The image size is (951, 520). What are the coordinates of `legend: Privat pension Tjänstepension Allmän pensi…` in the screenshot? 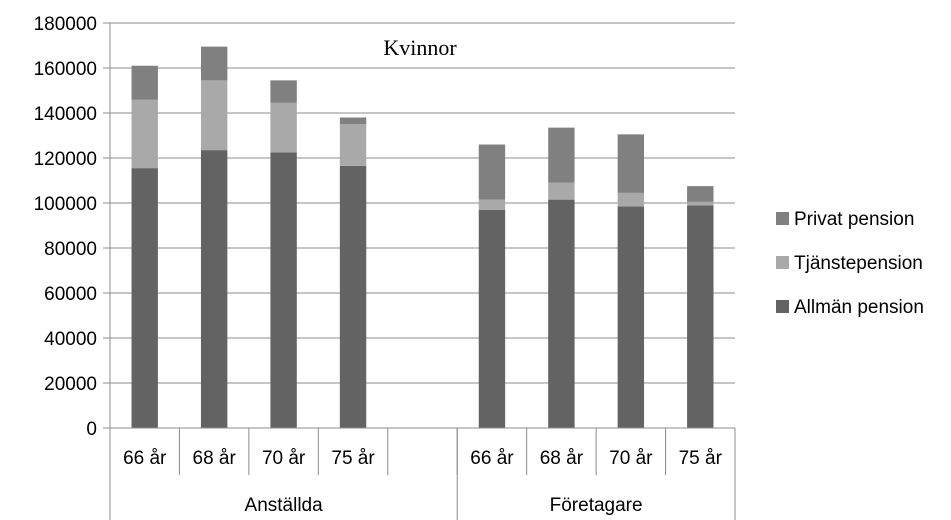 It's located at (850, 263).